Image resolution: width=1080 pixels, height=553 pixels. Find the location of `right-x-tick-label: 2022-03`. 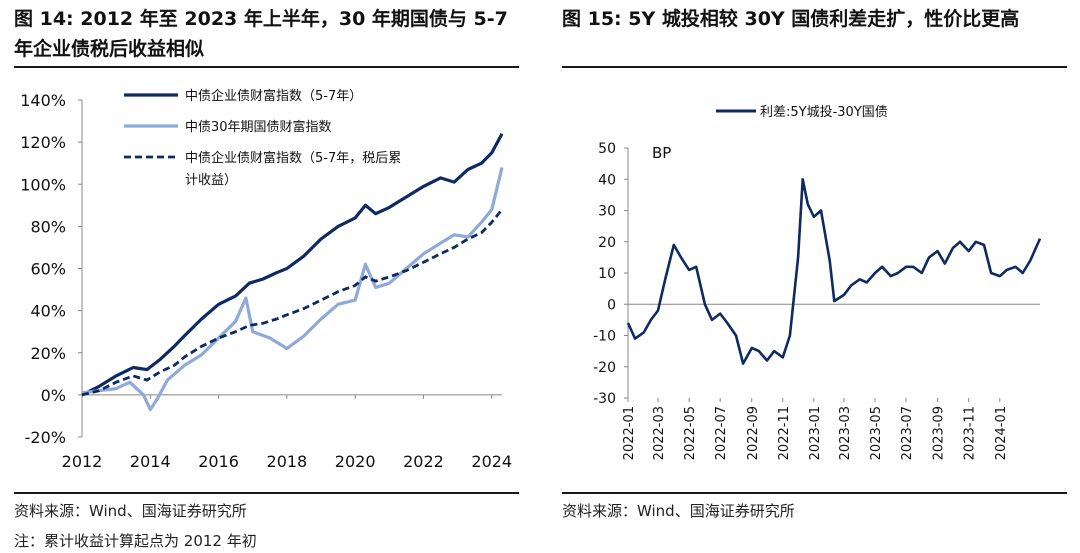

right-x-tick-label: 2022-03 is located at coordinates (659, 433).